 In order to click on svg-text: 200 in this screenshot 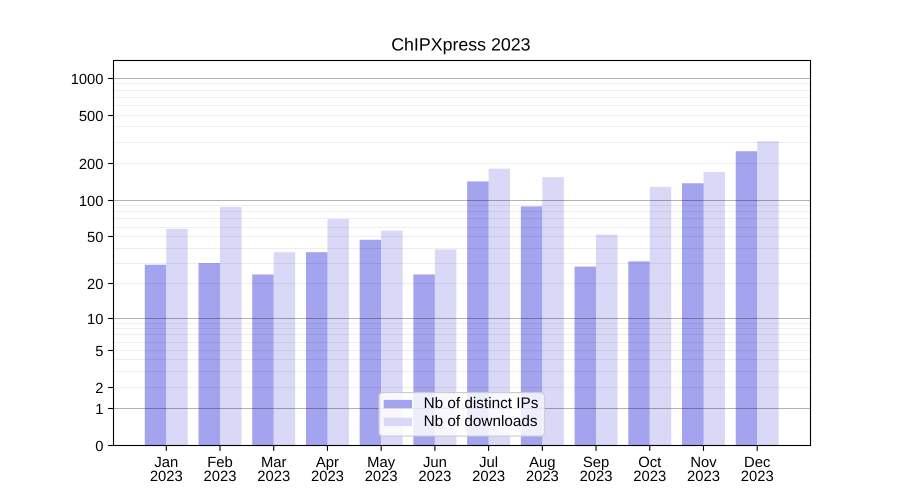, I will do `click(91, 165)`.